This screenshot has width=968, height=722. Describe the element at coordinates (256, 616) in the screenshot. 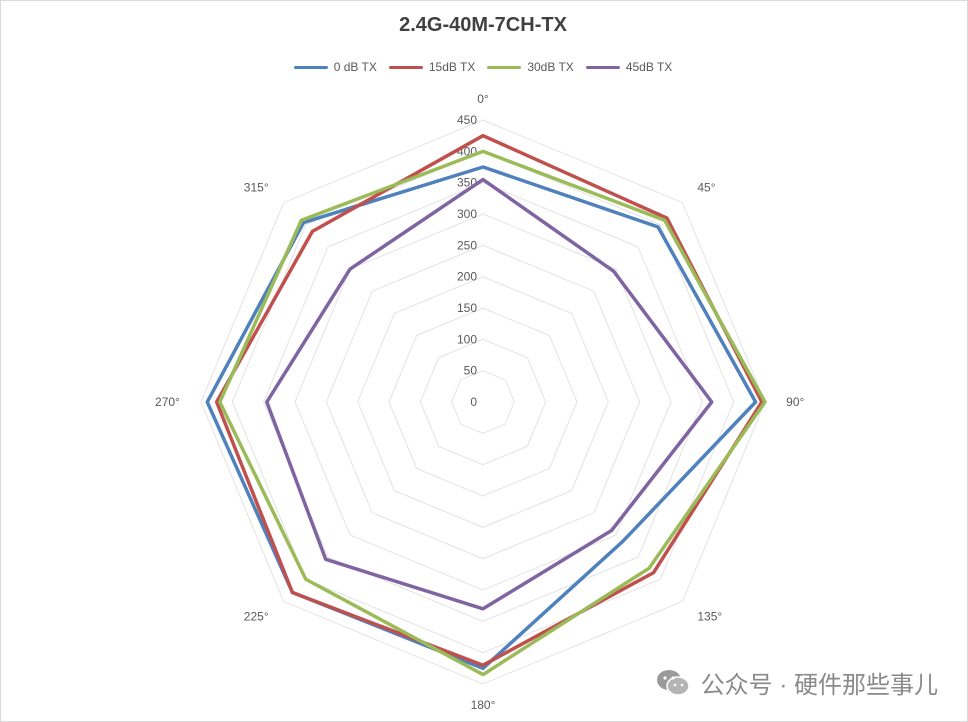

I see `angle-label: 225°` at that location.